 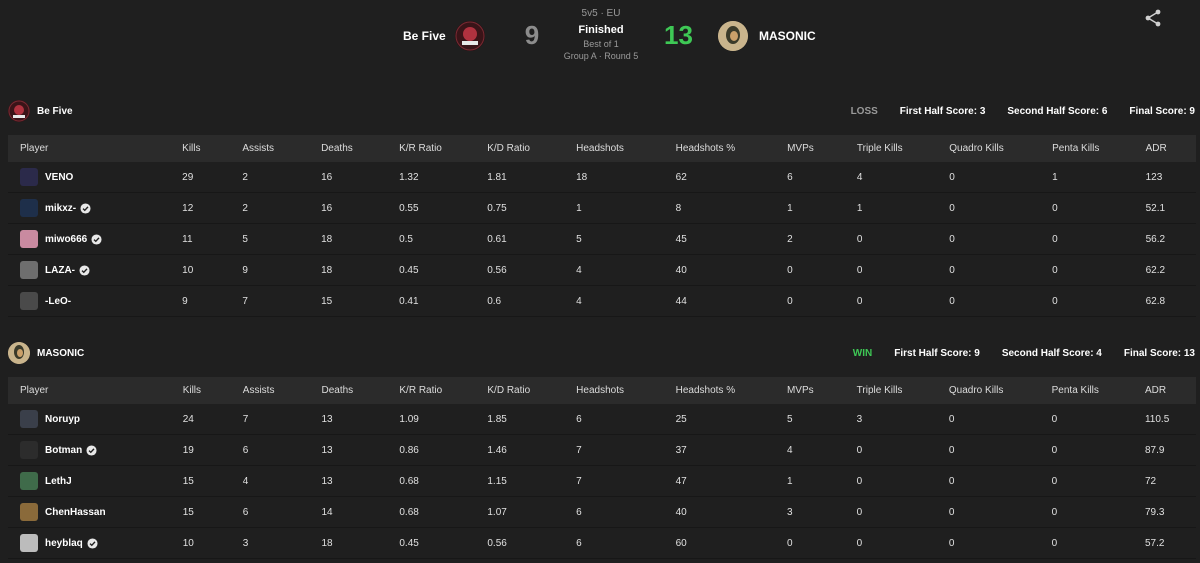 I want to click on final-score: Final Score: 9, so click(x=1162, y=111).